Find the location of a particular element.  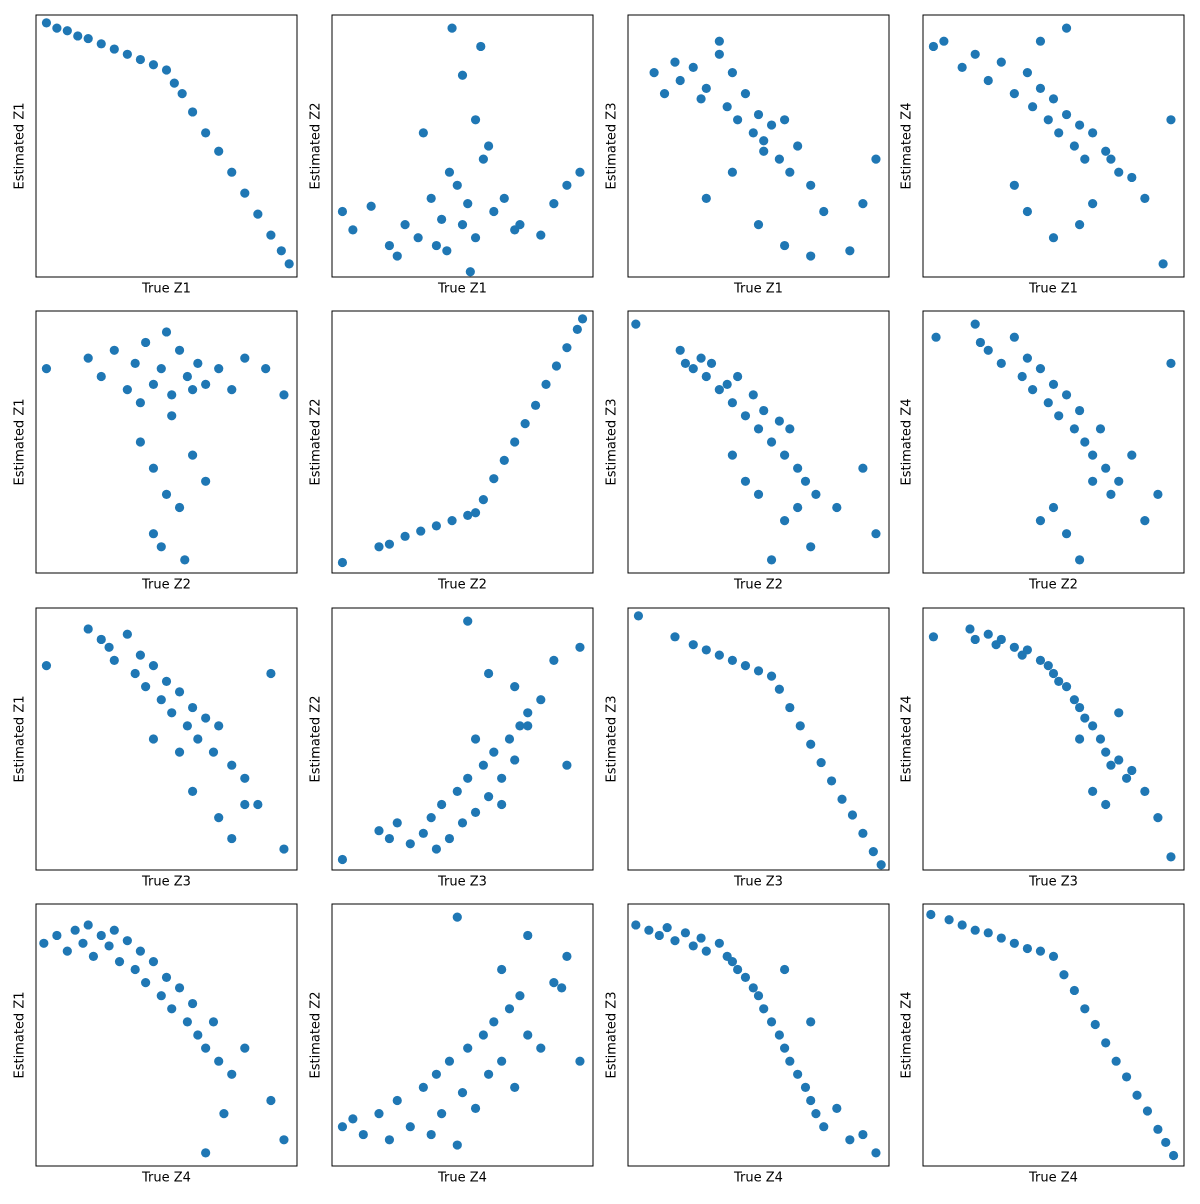

x-axis-label: True Z4 is located at coordinates (758, 1178).